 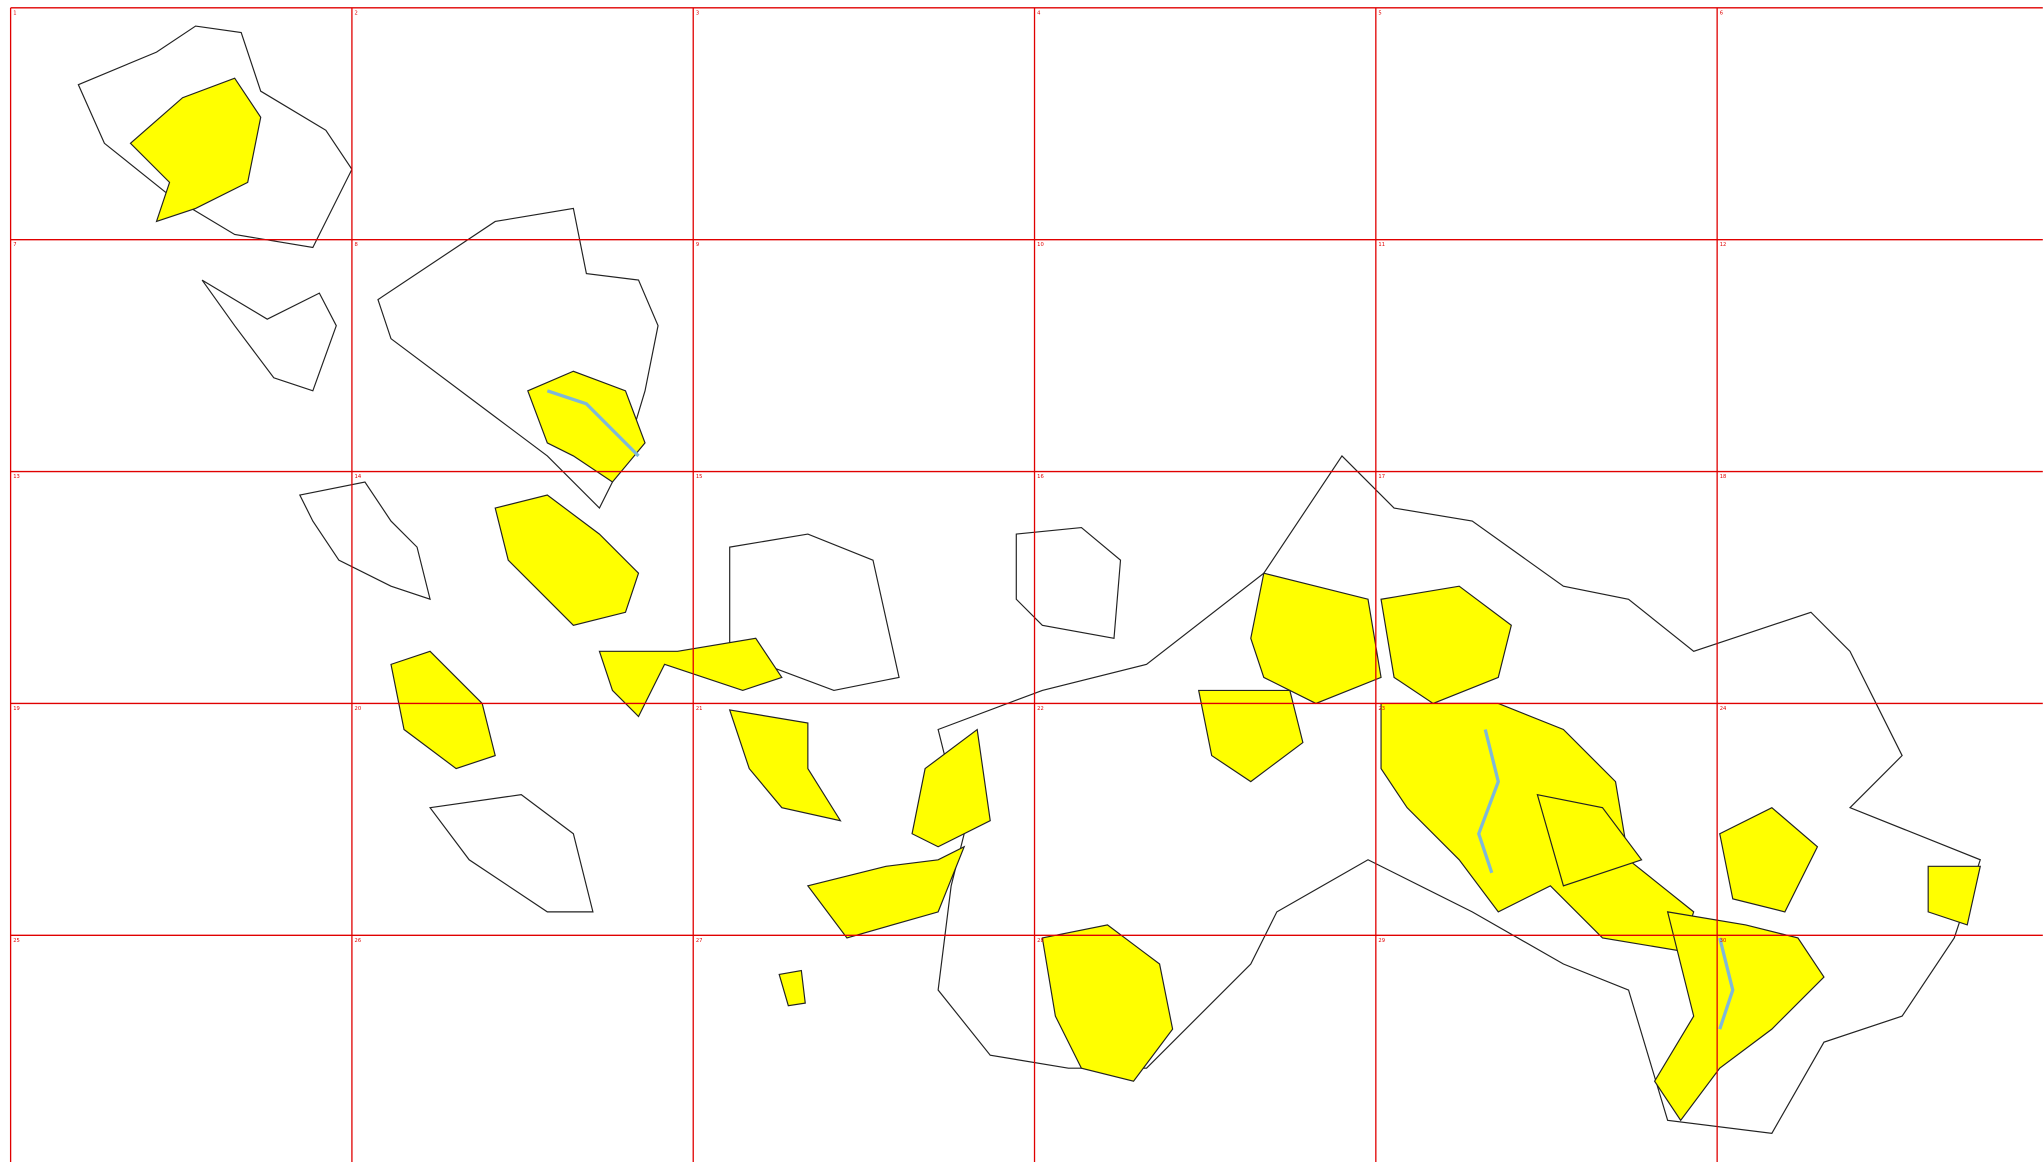 I want to click on cell-label: 11, so click(x=1381, y=245).